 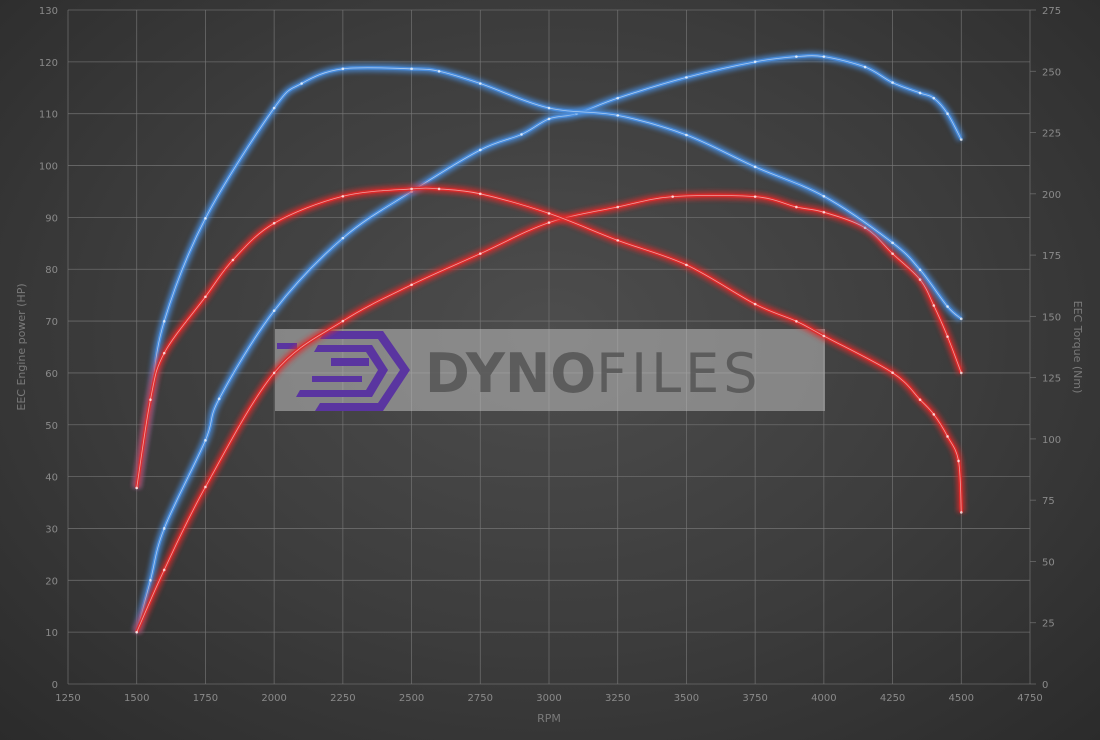 I want to click on x-tick-label: 3500, so click(x=686, y=698).